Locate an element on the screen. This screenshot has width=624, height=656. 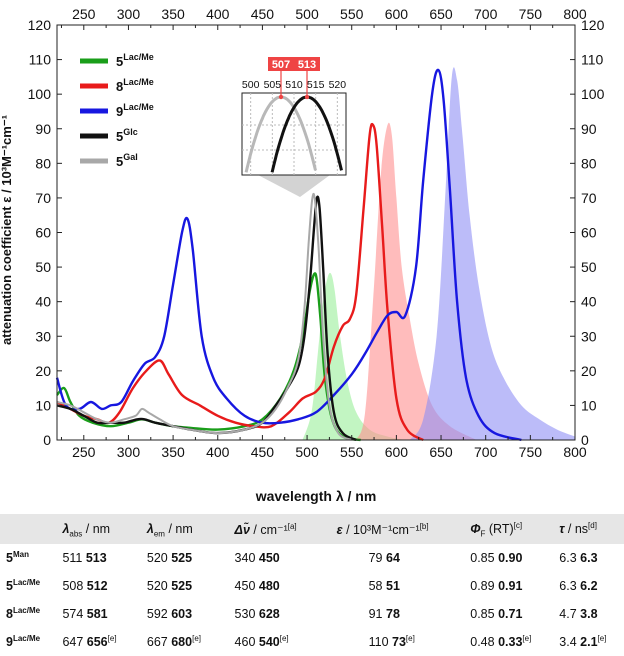
x-tick-label-bottom: 650 is located at coordinates (441, 452).